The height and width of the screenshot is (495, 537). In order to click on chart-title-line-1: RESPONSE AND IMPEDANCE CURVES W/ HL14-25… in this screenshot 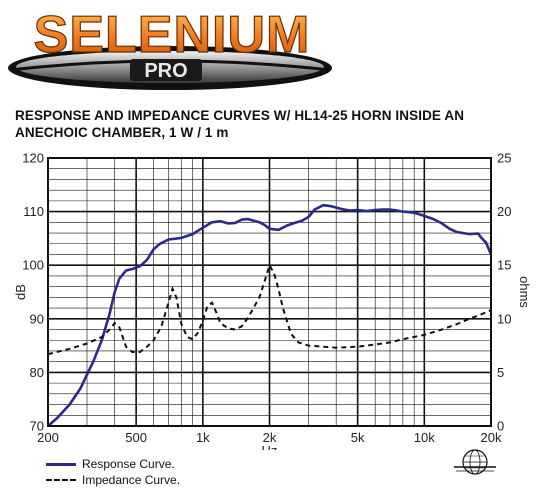, I will do `click(240, 115)`.